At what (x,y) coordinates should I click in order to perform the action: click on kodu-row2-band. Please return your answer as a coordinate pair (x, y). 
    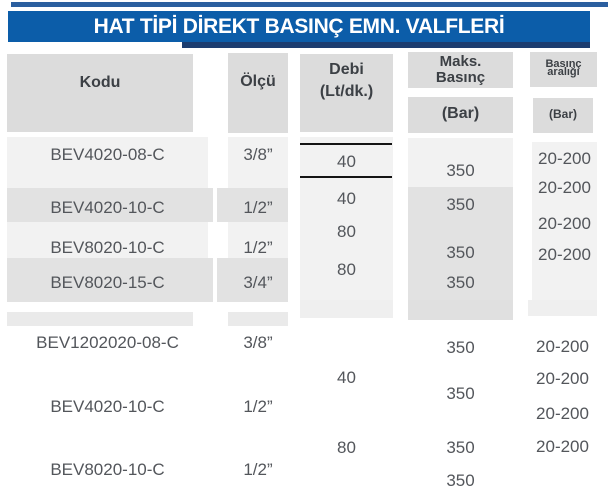
    Looking at the image, I should click on (110, 205).